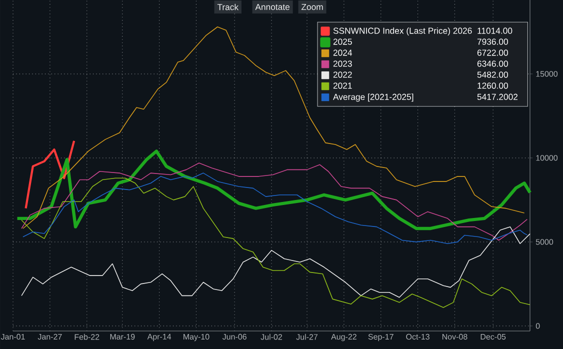 The image size is (563, 349). I want to click on legend-label: 2024, so click(342, 53).